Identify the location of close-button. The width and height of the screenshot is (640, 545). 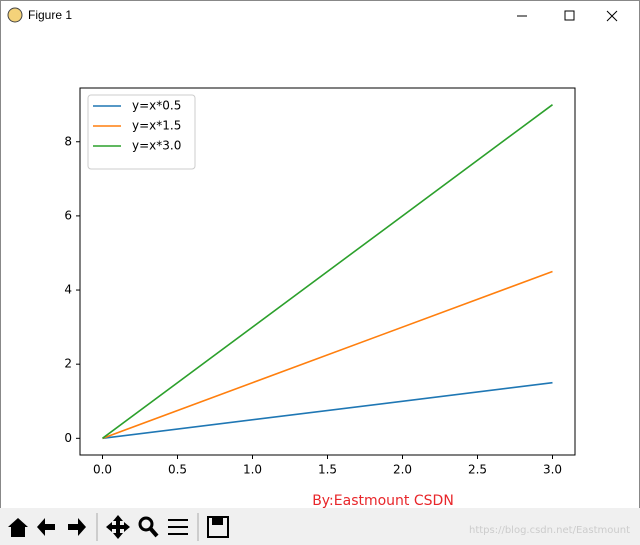
(612, 16).